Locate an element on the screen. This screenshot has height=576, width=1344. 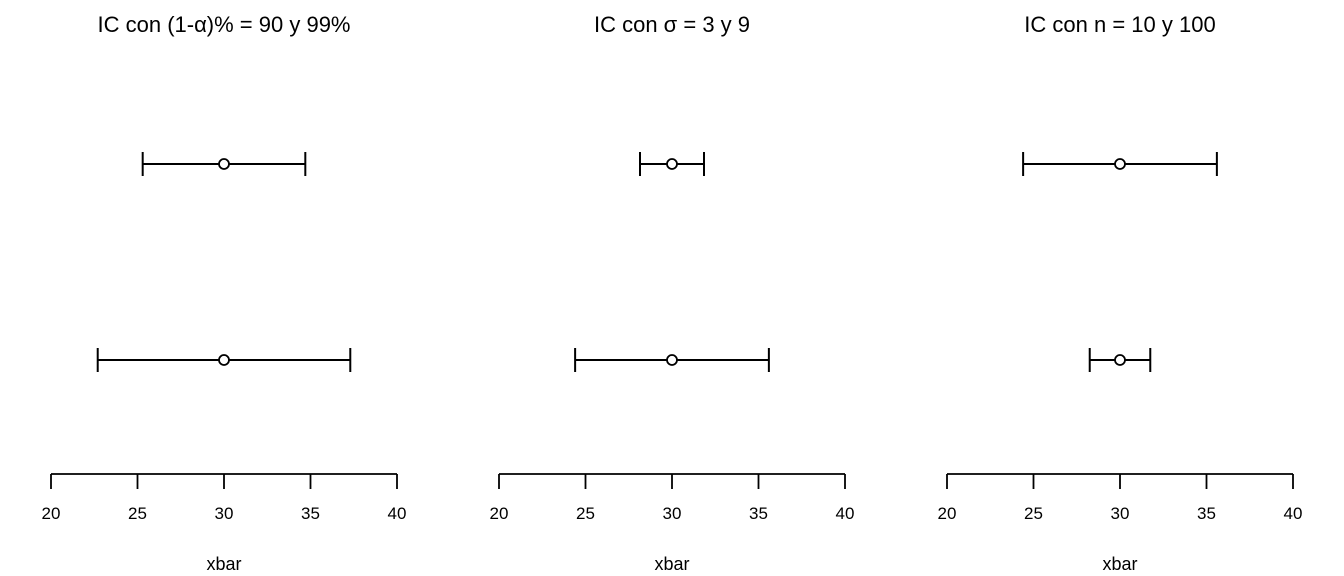
panel-title: IC con σ = 3 y 9 is located at coordinates (672, 24).